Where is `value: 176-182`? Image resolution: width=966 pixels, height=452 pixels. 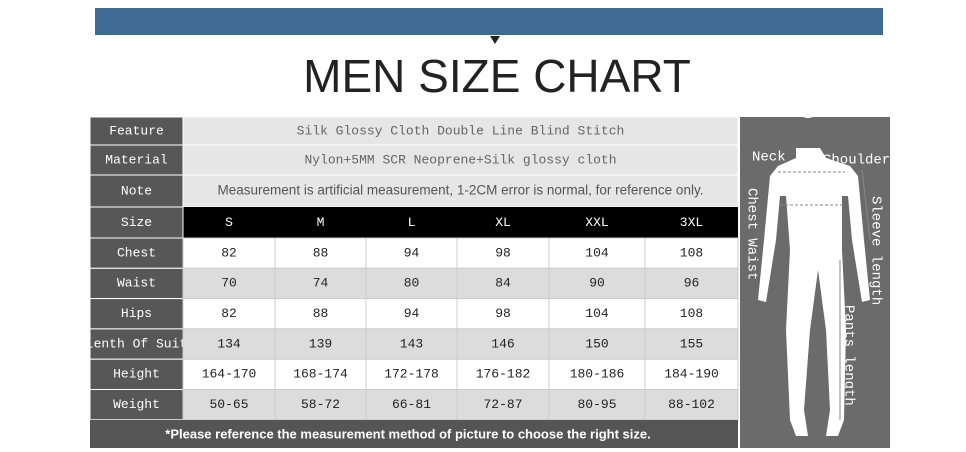
value: 176-182 is located at coordinates (503, 374).